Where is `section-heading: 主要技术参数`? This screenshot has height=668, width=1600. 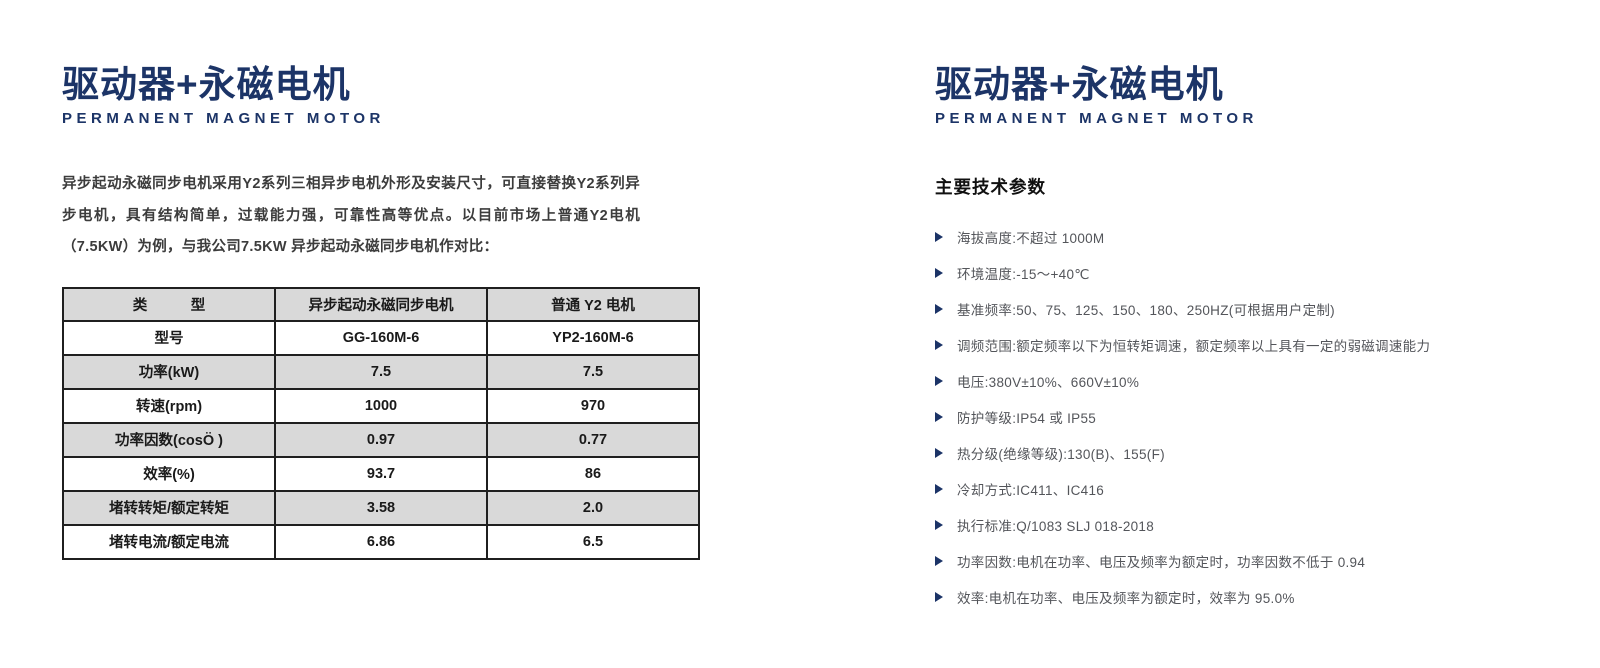
section-heading: 主要技术参数 is located at coordinates (990, 187).